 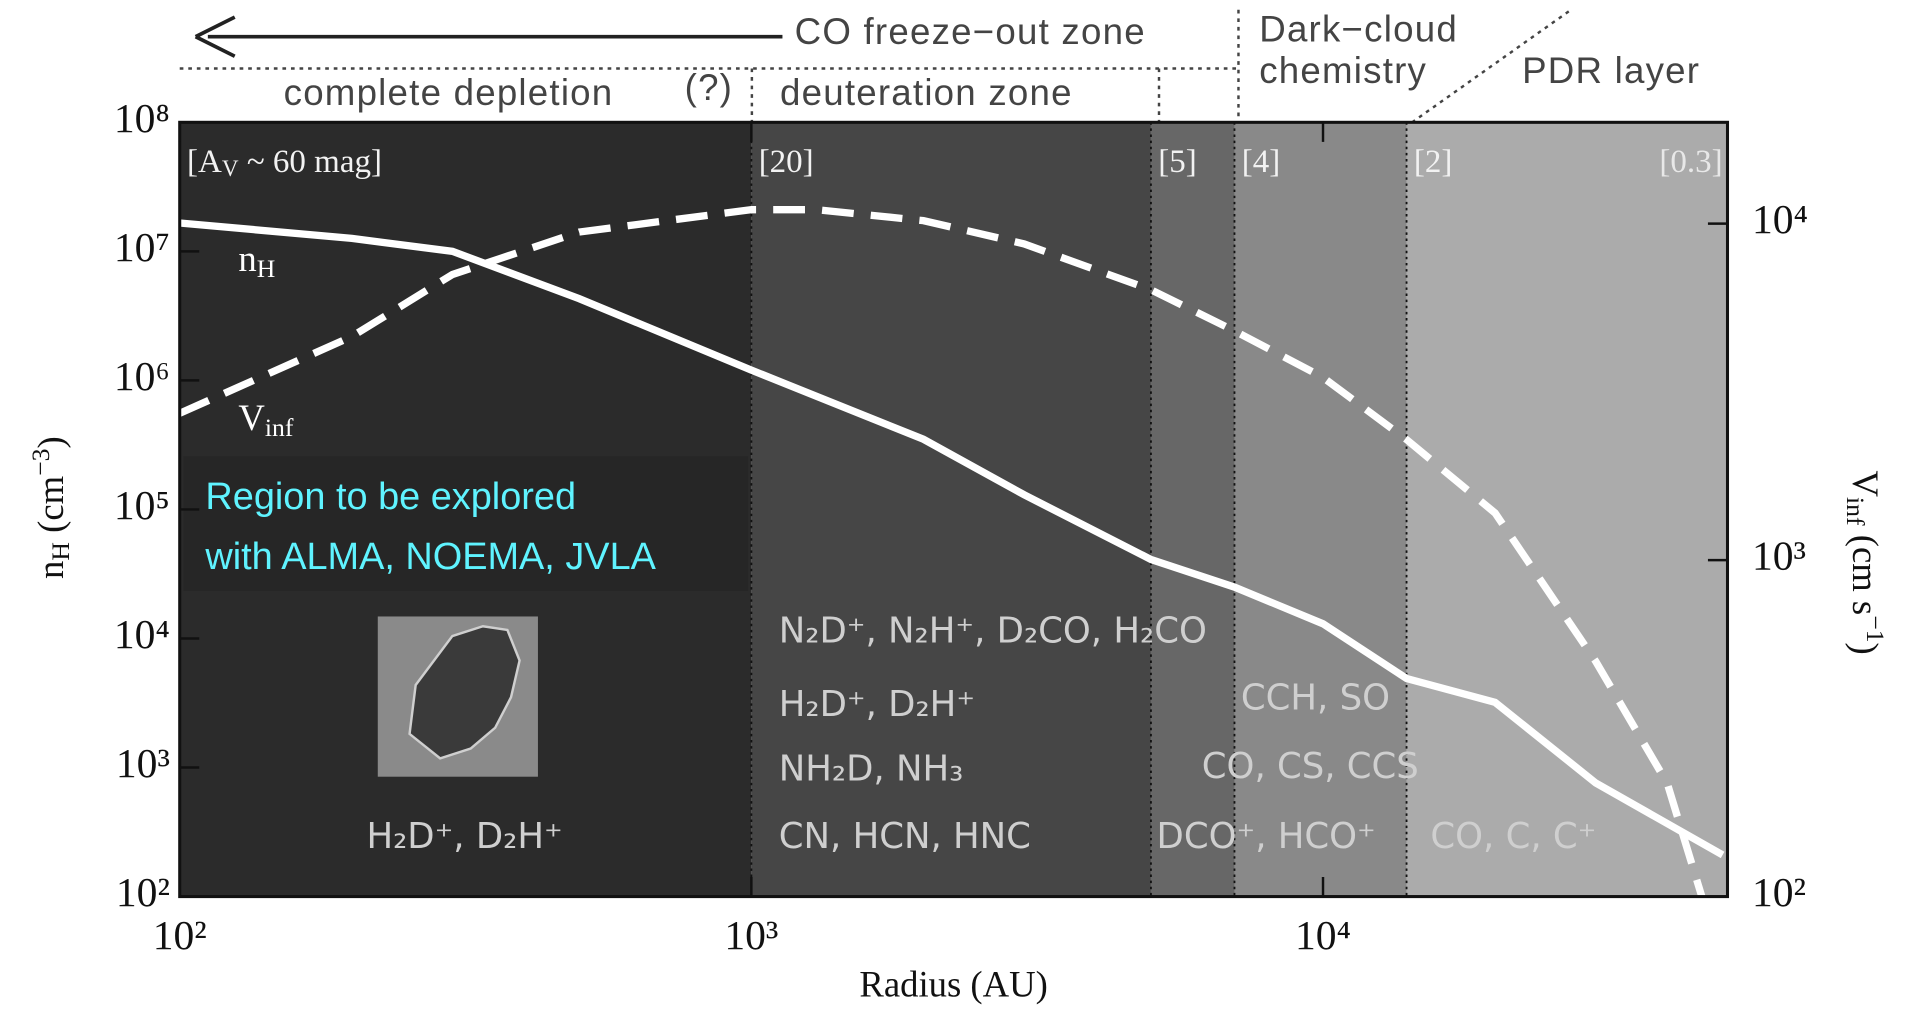 I want to click on note-box, so click(x=466, y=523).